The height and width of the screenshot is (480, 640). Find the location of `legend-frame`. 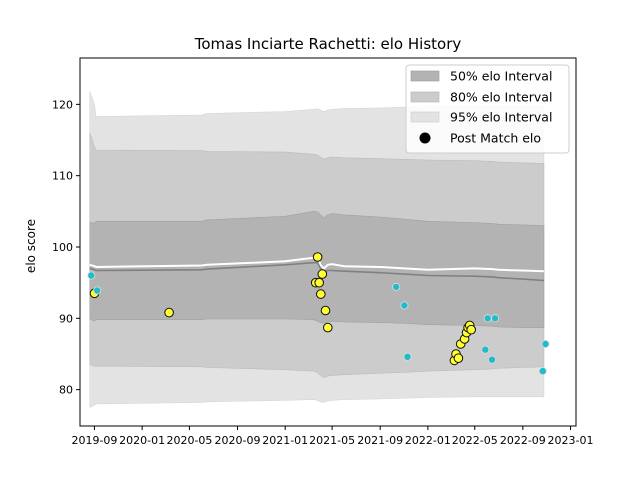

legend-frame is located at coordinates (487, 109).